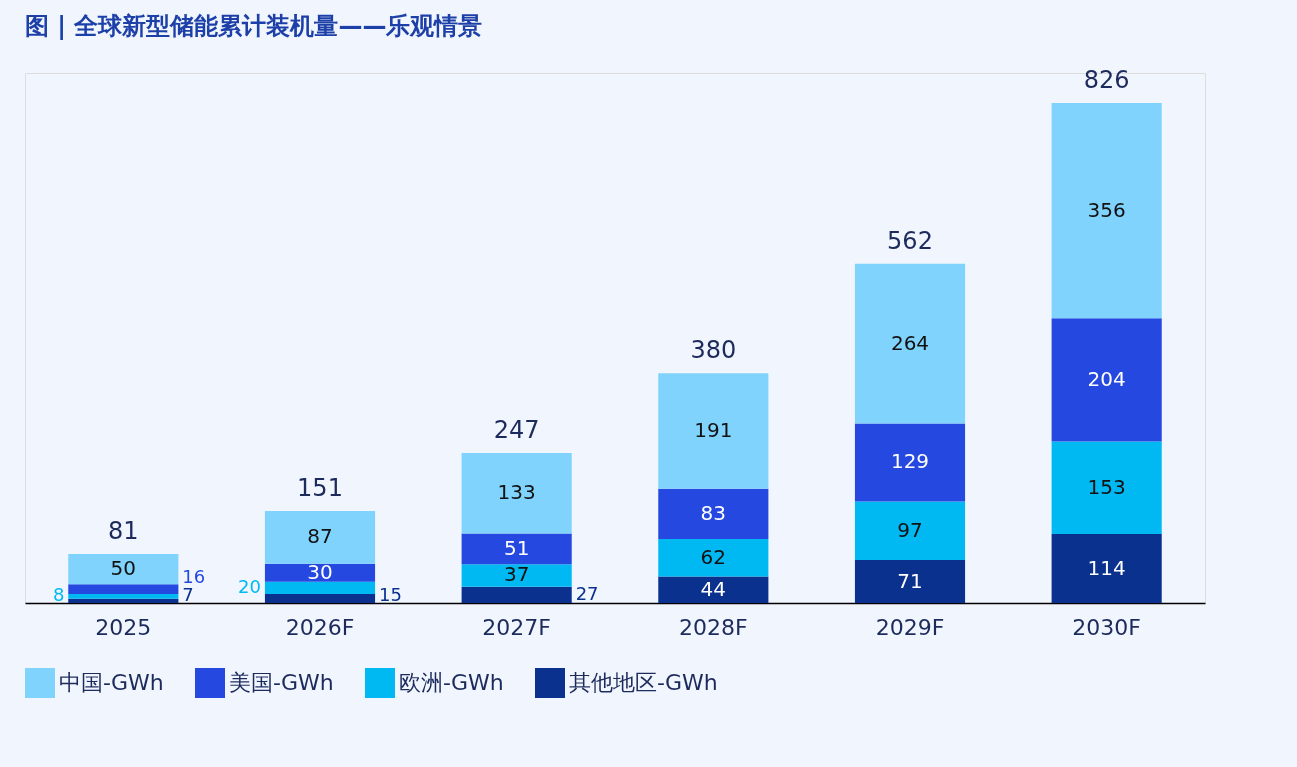  I want to click on data-label: 44, so click(713, 588).